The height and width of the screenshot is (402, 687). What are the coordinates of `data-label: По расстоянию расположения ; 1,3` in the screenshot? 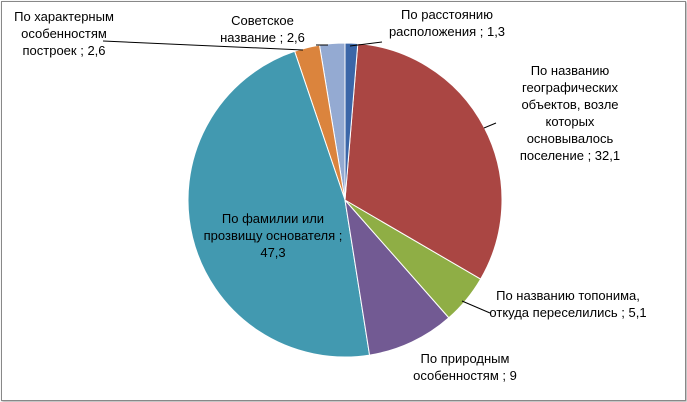 It's located at (447, 23).